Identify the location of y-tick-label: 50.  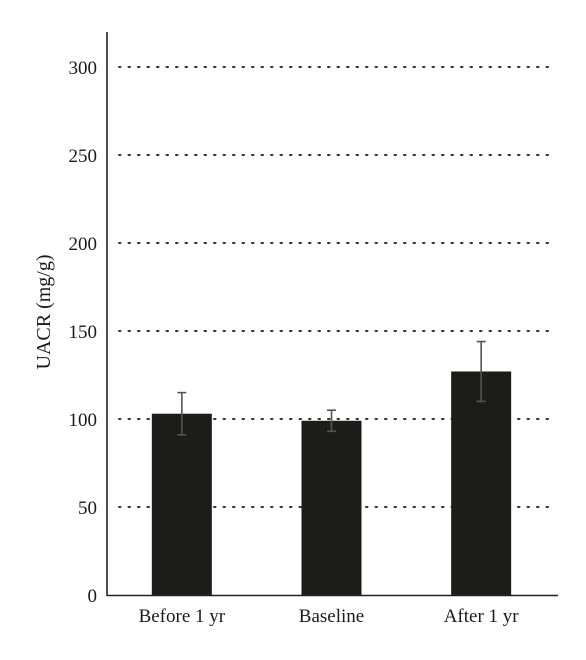
(87, 508).